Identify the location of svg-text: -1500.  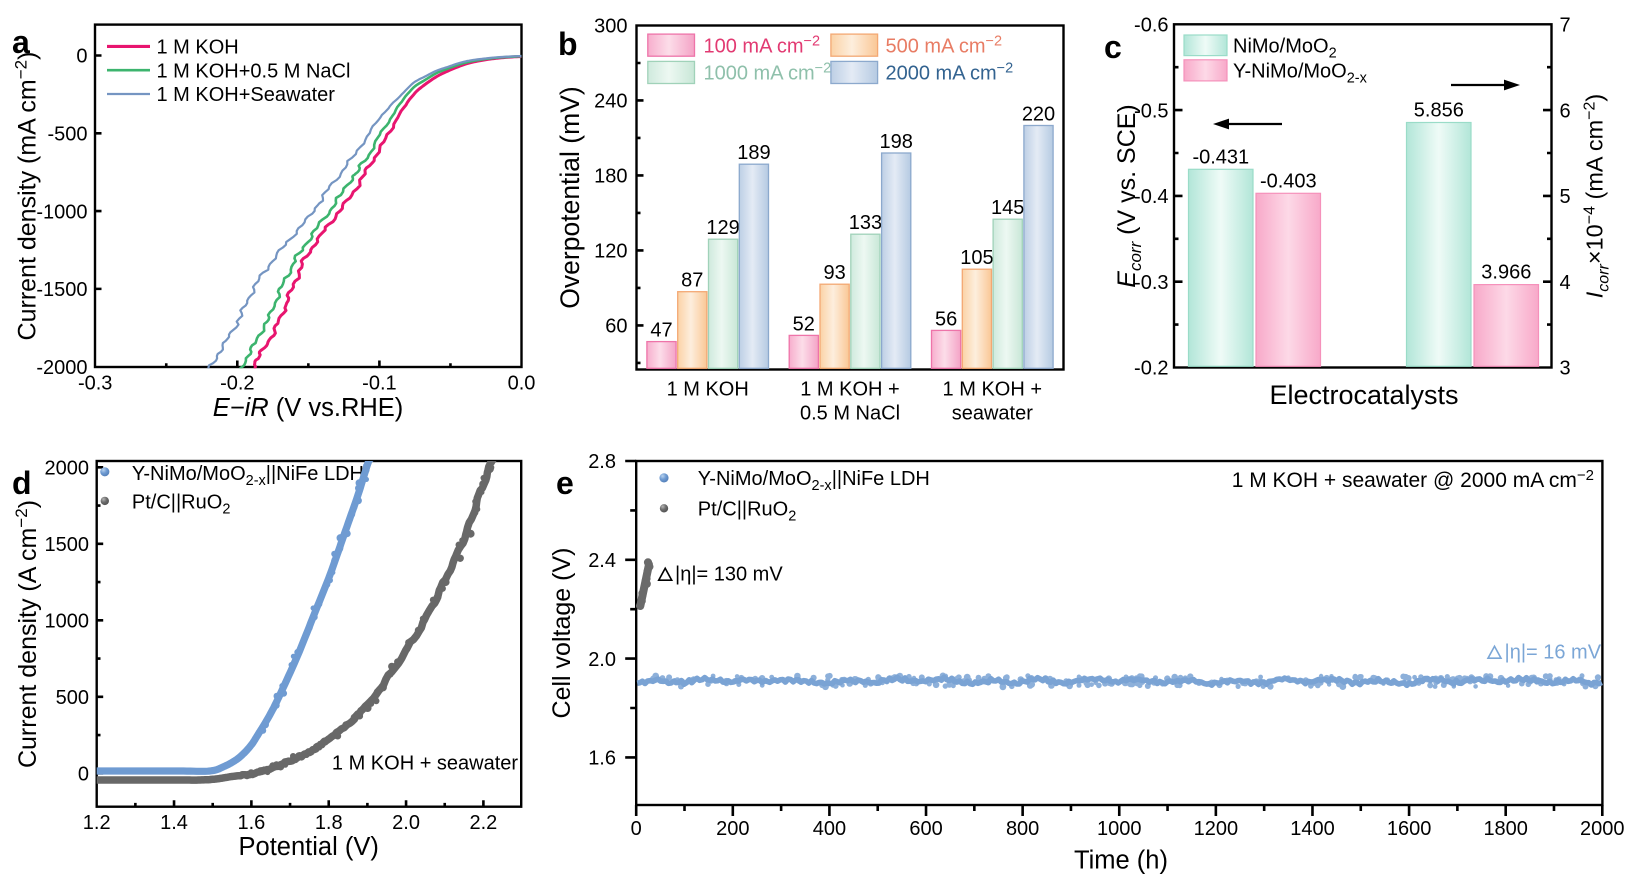
(61, 290).